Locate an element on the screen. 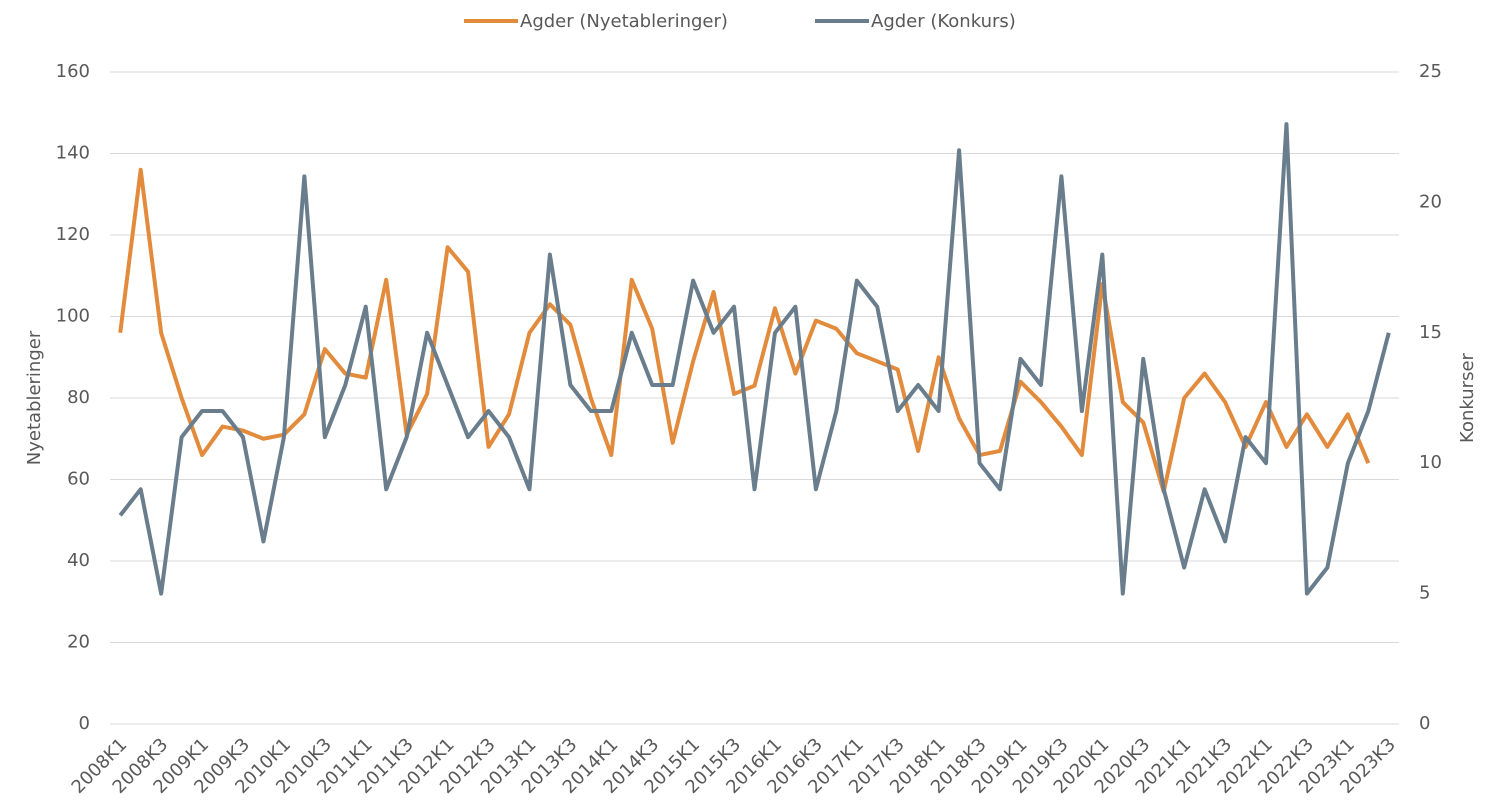 The width and height of the screenshot is (1501, 811). y-axis-title: Nyetableringer is located at coordinates (34, 397).